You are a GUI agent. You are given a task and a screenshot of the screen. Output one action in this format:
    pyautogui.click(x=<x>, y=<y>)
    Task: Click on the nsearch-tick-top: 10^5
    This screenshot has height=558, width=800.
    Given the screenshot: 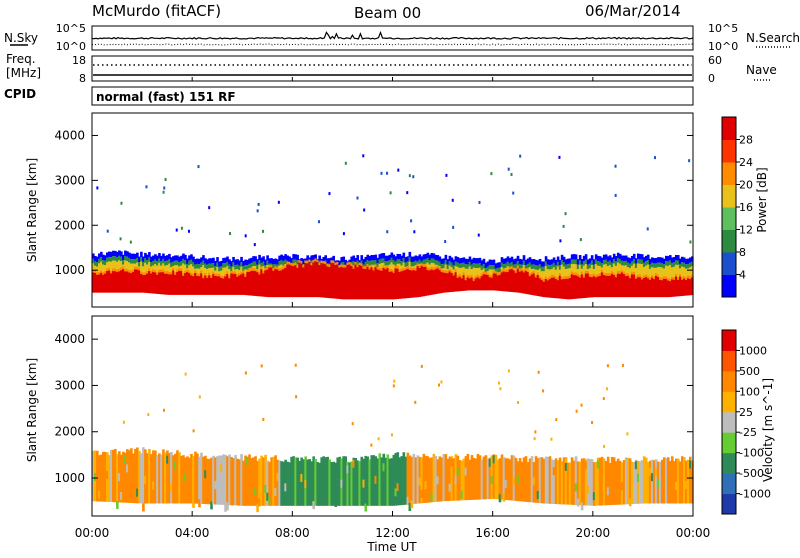 What is the action you would take?
    pyautogui.click(x=723, y=28)
    